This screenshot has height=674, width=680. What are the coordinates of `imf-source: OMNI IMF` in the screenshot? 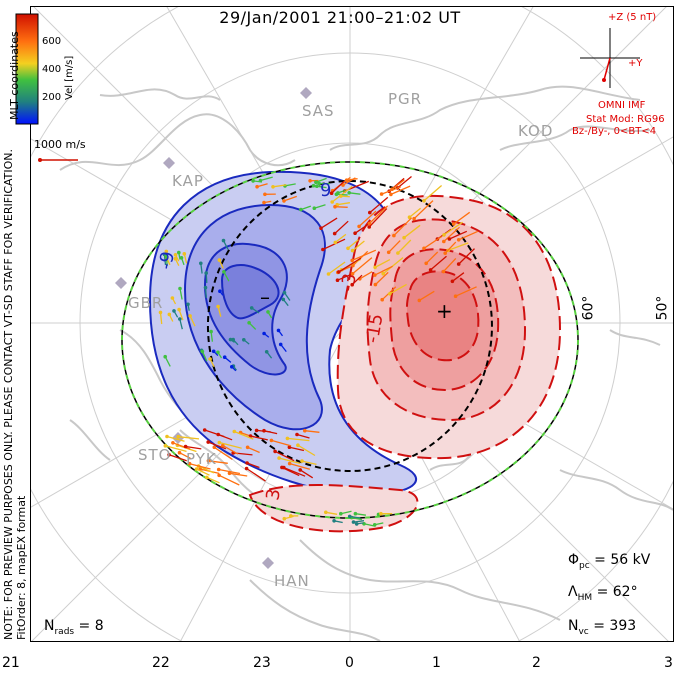 It's located at (622, 105).